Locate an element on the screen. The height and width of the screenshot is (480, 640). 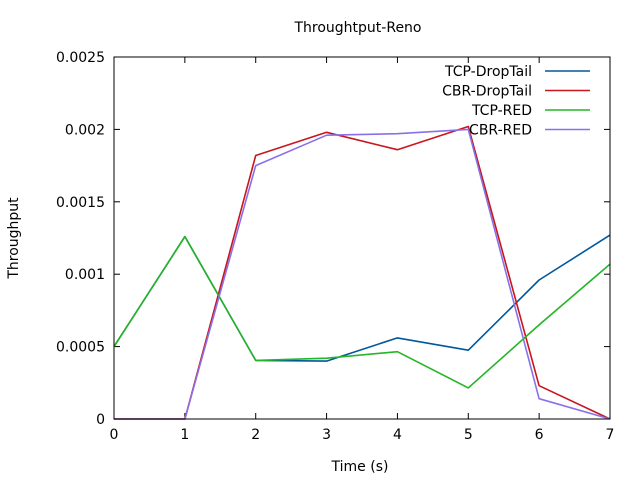
x-tick-label: 7 is located at coordinates (610, 435).